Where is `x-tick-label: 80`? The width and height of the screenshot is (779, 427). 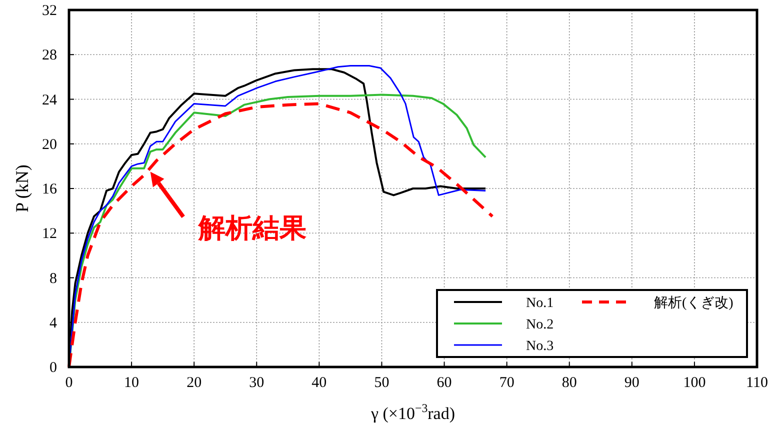
x-tick-label: 80 is located at coordinates (569, 383).